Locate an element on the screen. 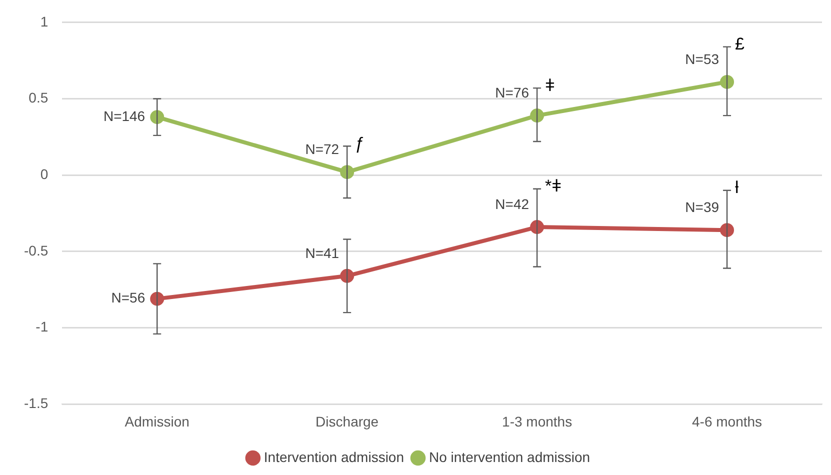  annotation: £ is located at coordinates (740, 44).